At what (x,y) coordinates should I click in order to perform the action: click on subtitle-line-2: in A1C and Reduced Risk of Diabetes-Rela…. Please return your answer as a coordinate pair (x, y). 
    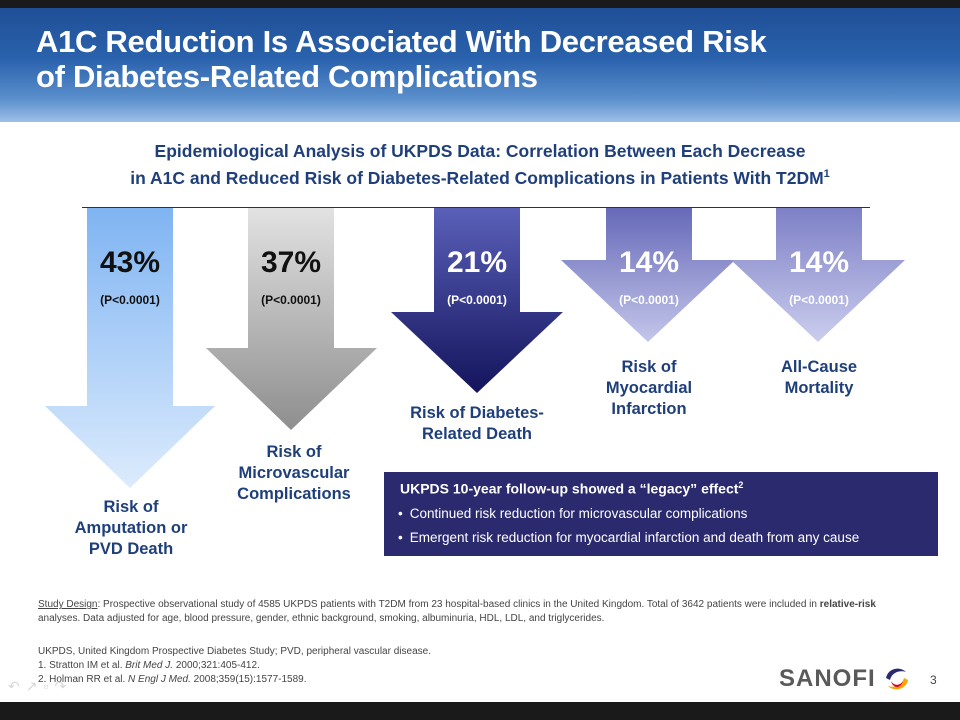
    Looking at the image, I should click on (480, 177).